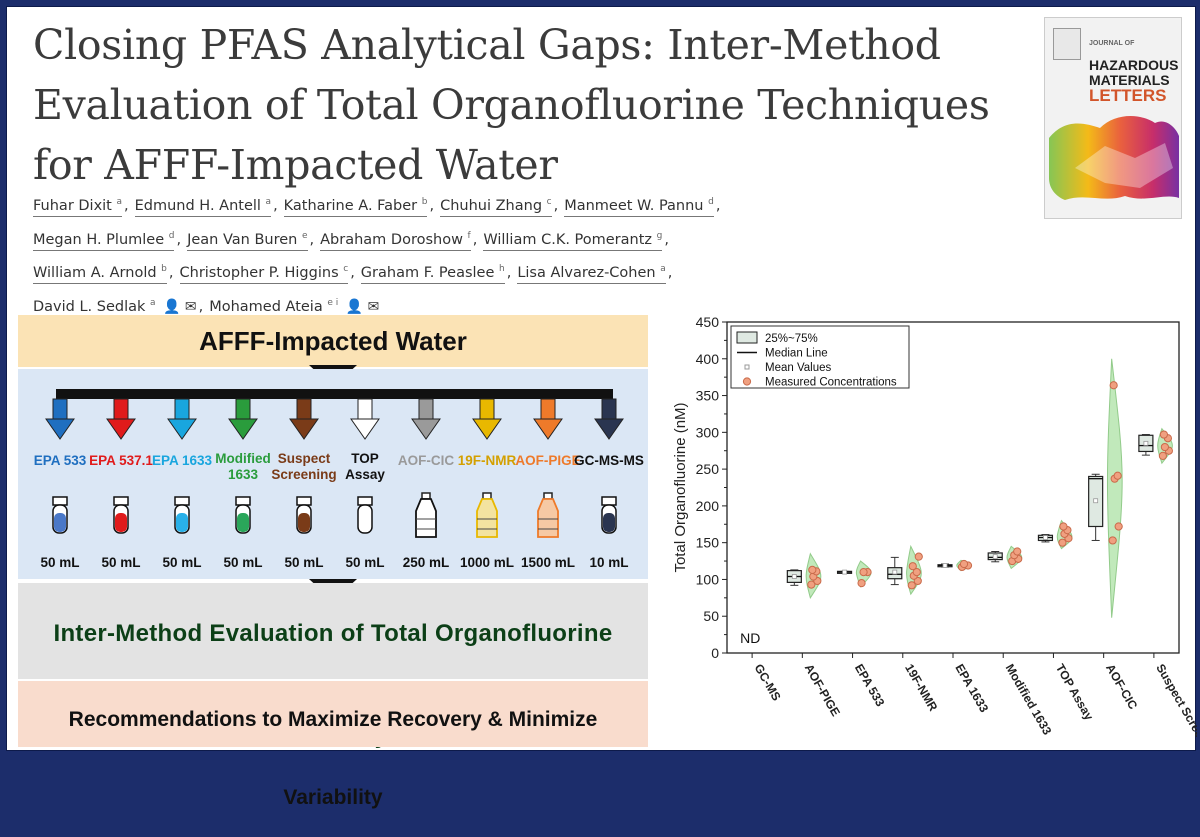  Describe the element at coordinates (1114, 488) in the screenshot. I see `violin-shape` at that location.